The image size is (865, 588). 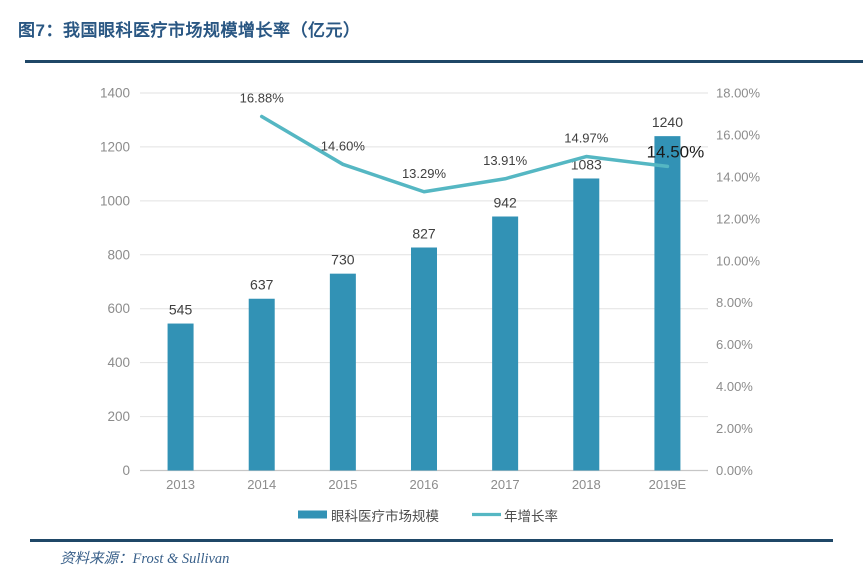 What do you see at coordinates (676, 151) in the screenshot?
I see `line-value-label-highlighted: 14.50%` at bounding box center [676, 151].